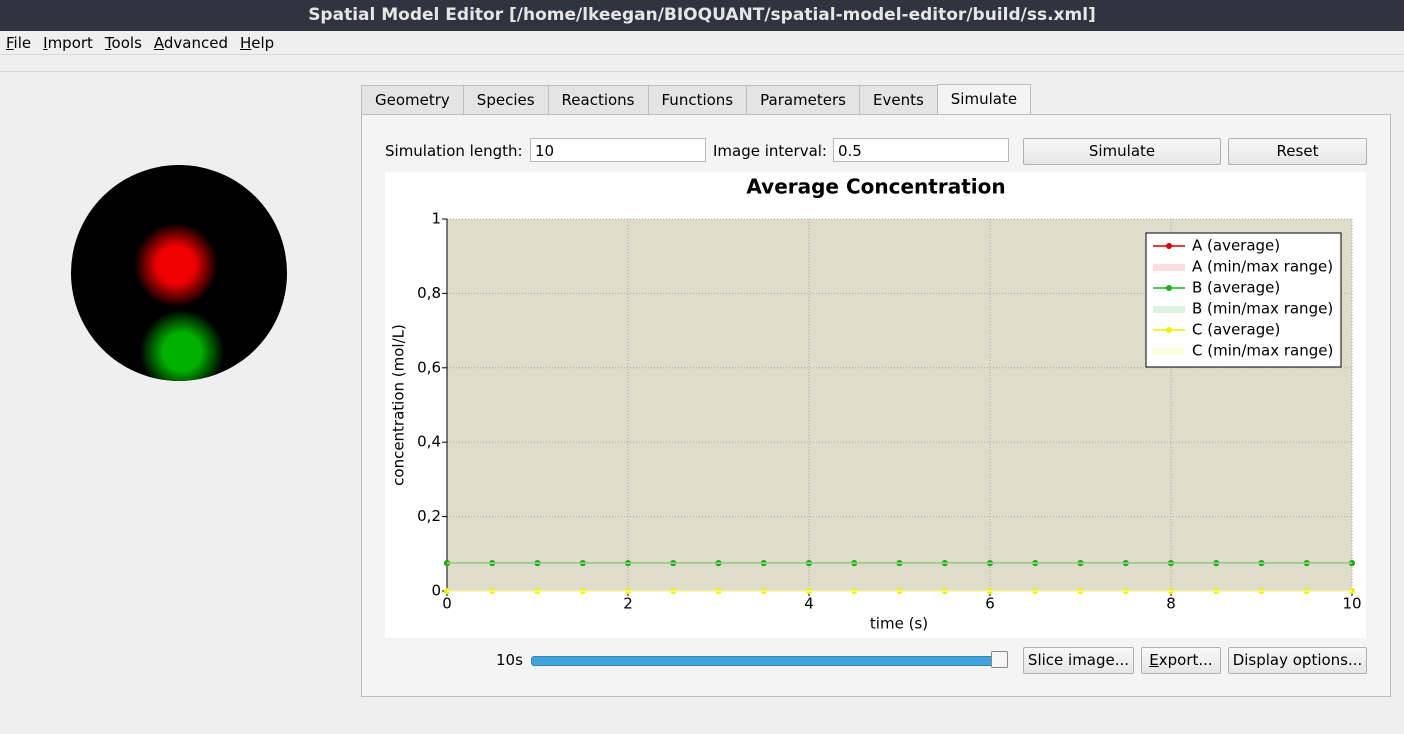 The image size is (1404, 734). What do you see at coordinates (598, 99) in the screenshot?
I see `tab: Reactions` at bounding box center [598, 99].